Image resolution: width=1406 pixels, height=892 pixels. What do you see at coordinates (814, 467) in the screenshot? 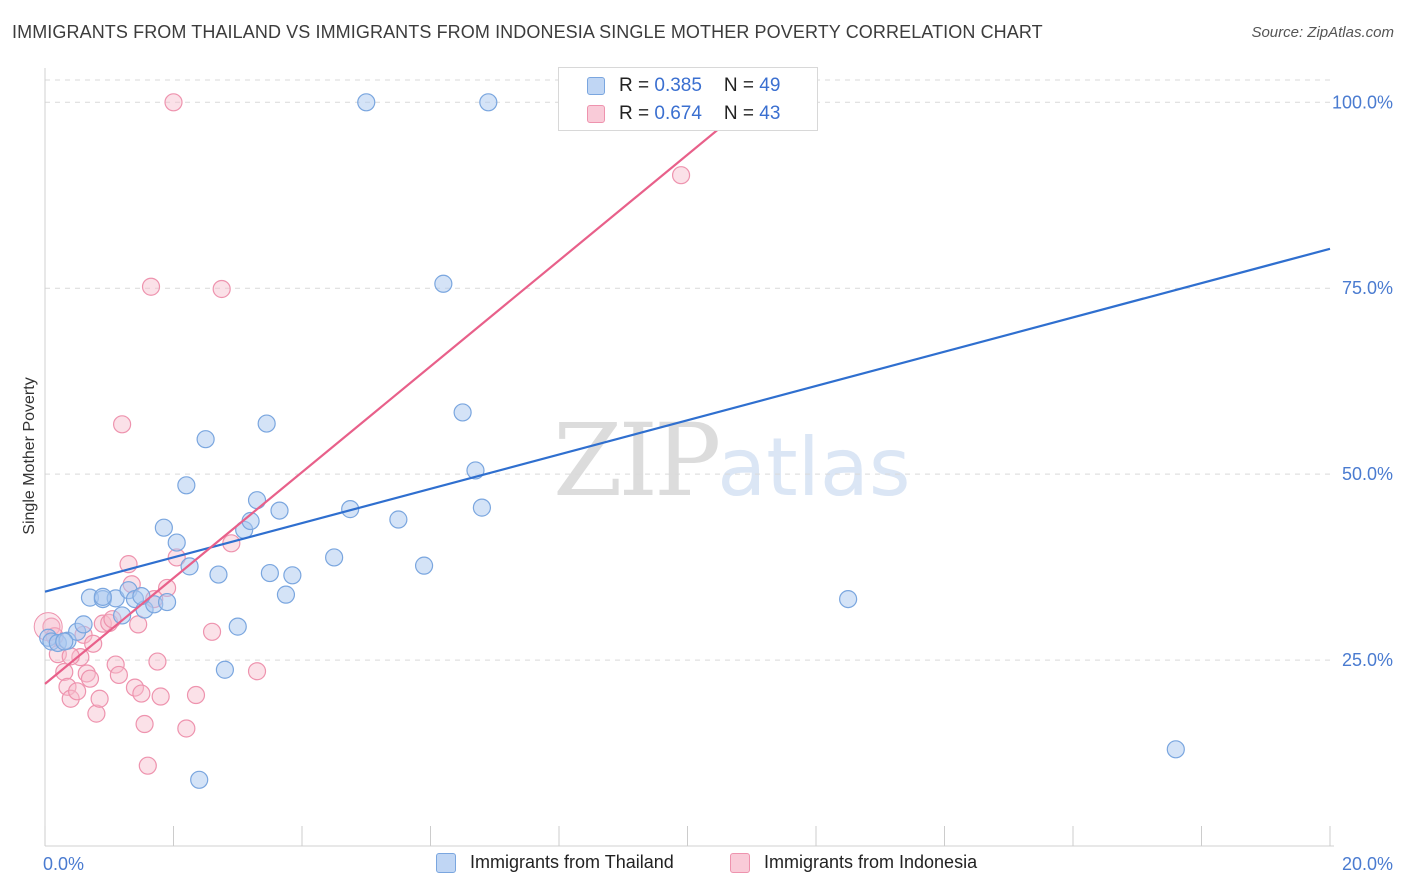
I see `watermark-atlas: atlas` at bounding box center [814, 467].